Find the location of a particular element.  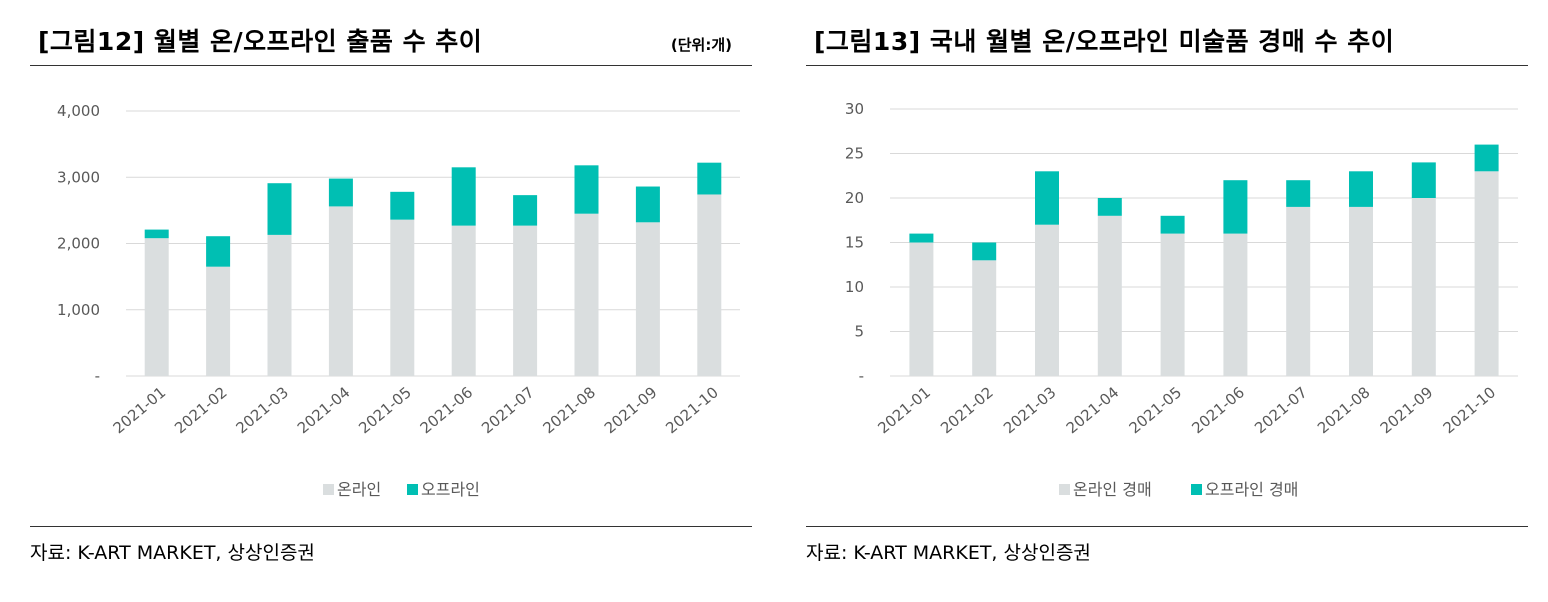

chart-title: [그림13] 국내 월별 온/오프라인 미술품 경매 수 추이 is located at coordinates (1104, 41).